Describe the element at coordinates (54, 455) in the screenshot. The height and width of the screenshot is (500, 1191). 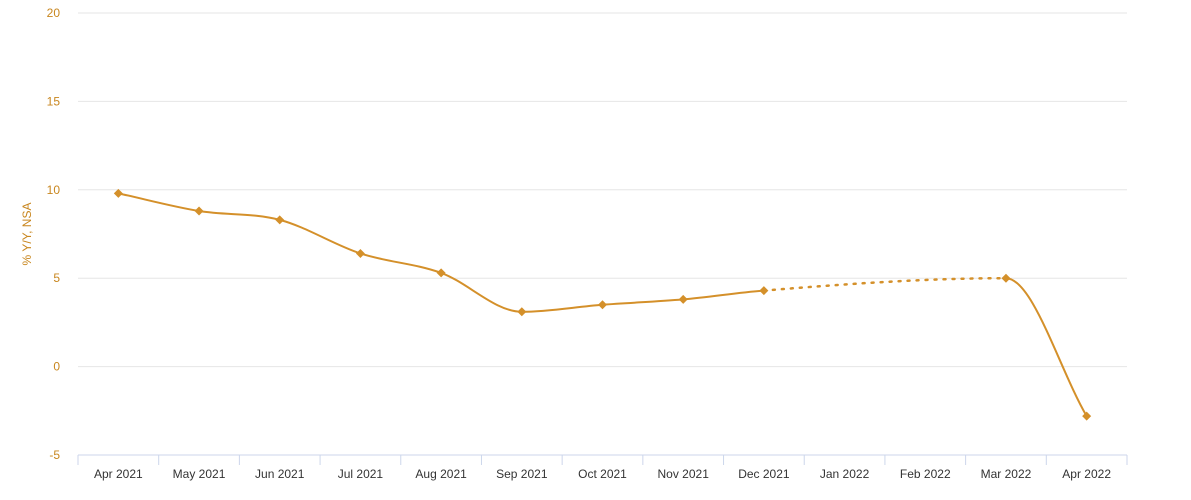
I see `y-tick-label: -5` at that location.